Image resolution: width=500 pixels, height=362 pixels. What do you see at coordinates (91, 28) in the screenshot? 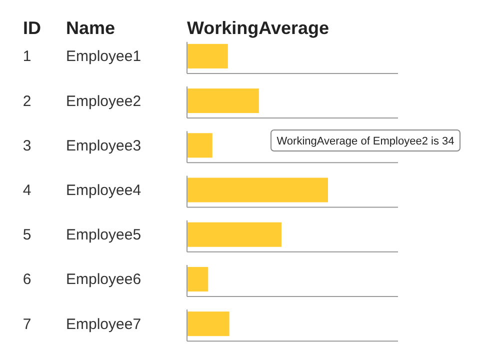
I see `text: Name` at bounding box center [91, 28].